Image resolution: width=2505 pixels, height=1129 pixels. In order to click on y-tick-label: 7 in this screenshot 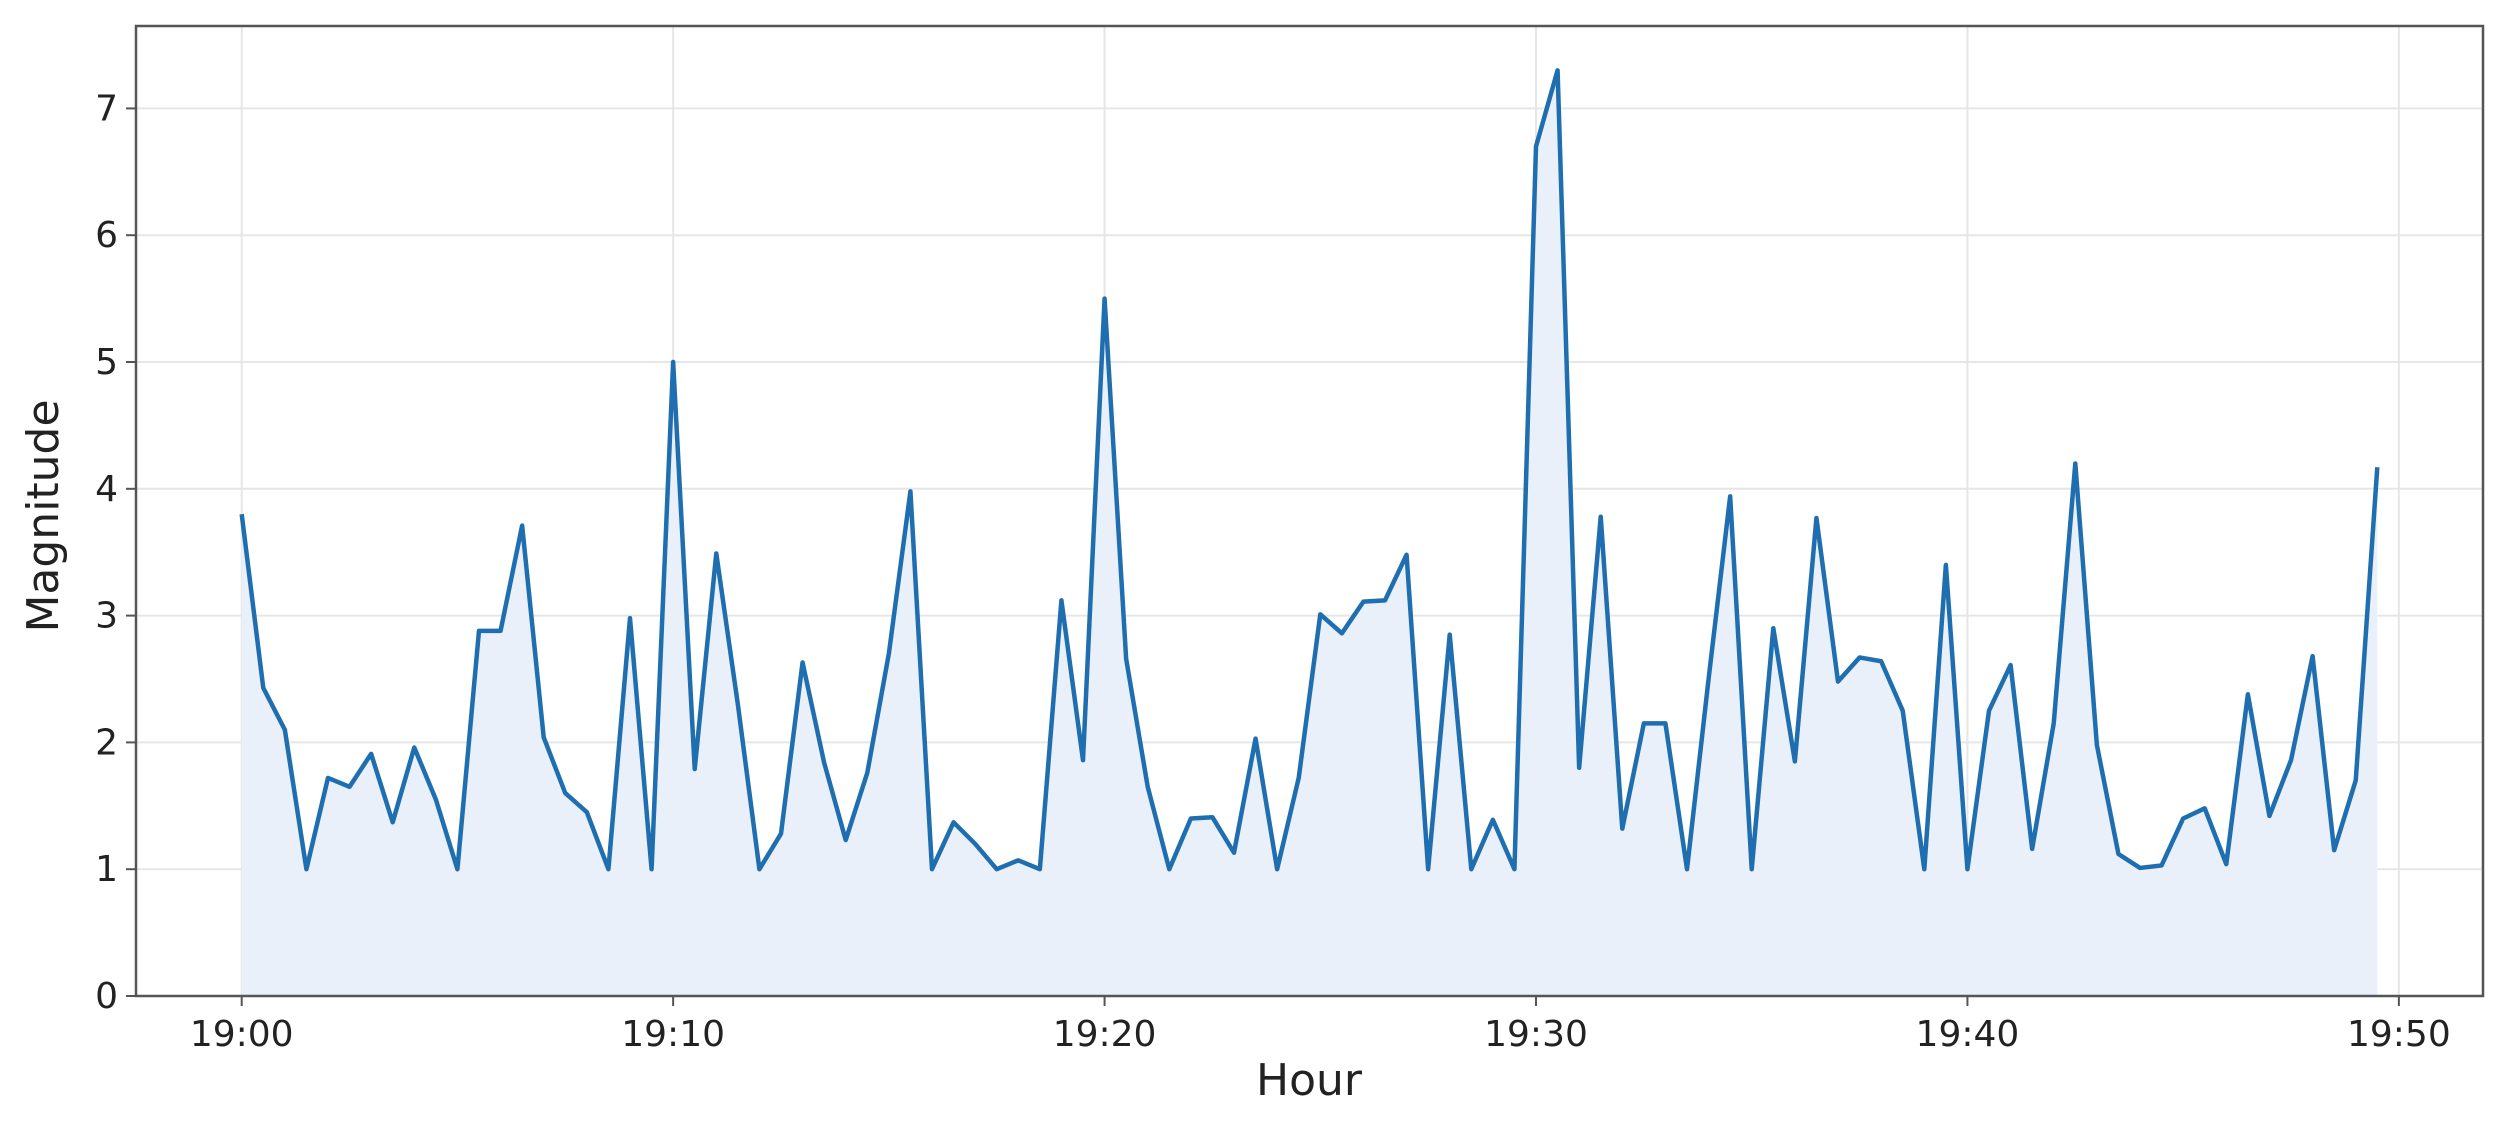, I will do `click(106, 108)`.